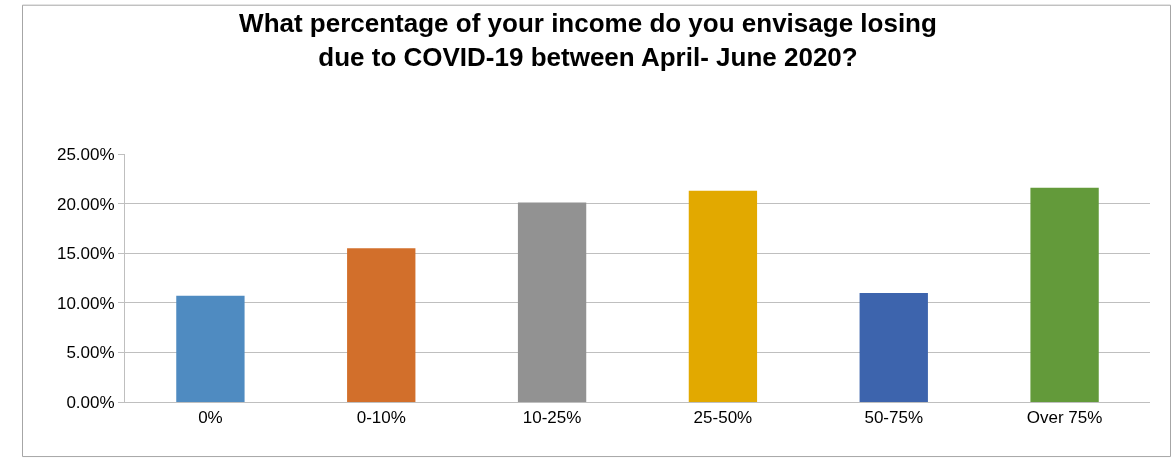  Describe the element at coordinates (85, 154) in the screenshot. I see `y-tick-label: 25.00%` at that location.